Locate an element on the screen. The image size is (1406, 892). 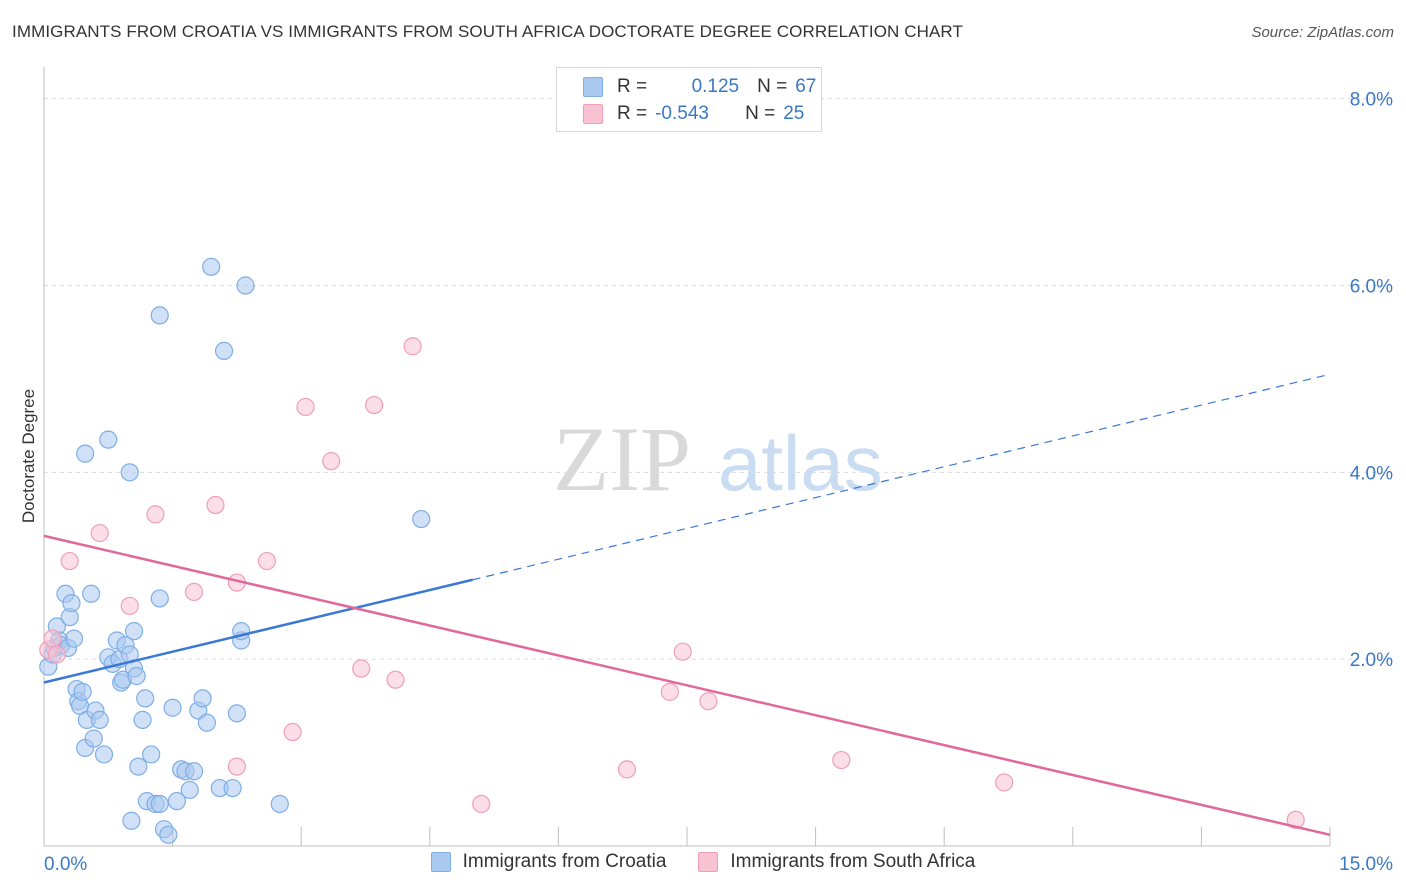
trend-line-croatia-extension is located at coordinates (901, 477).